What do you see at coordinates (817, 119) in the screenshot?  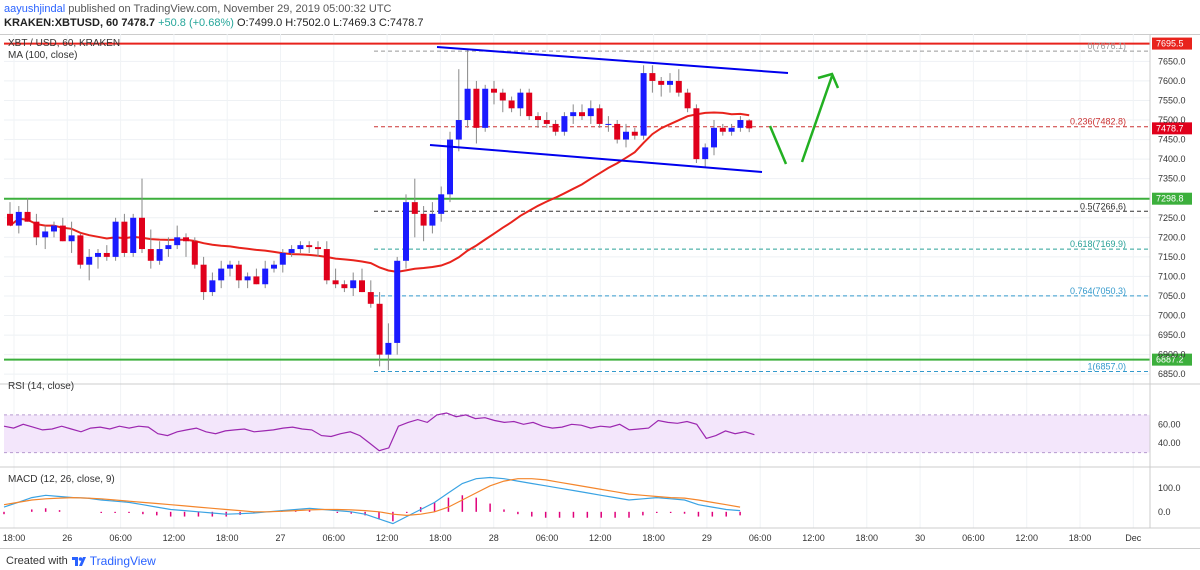 I see `up-arrow` at bounding box center [817, 119].